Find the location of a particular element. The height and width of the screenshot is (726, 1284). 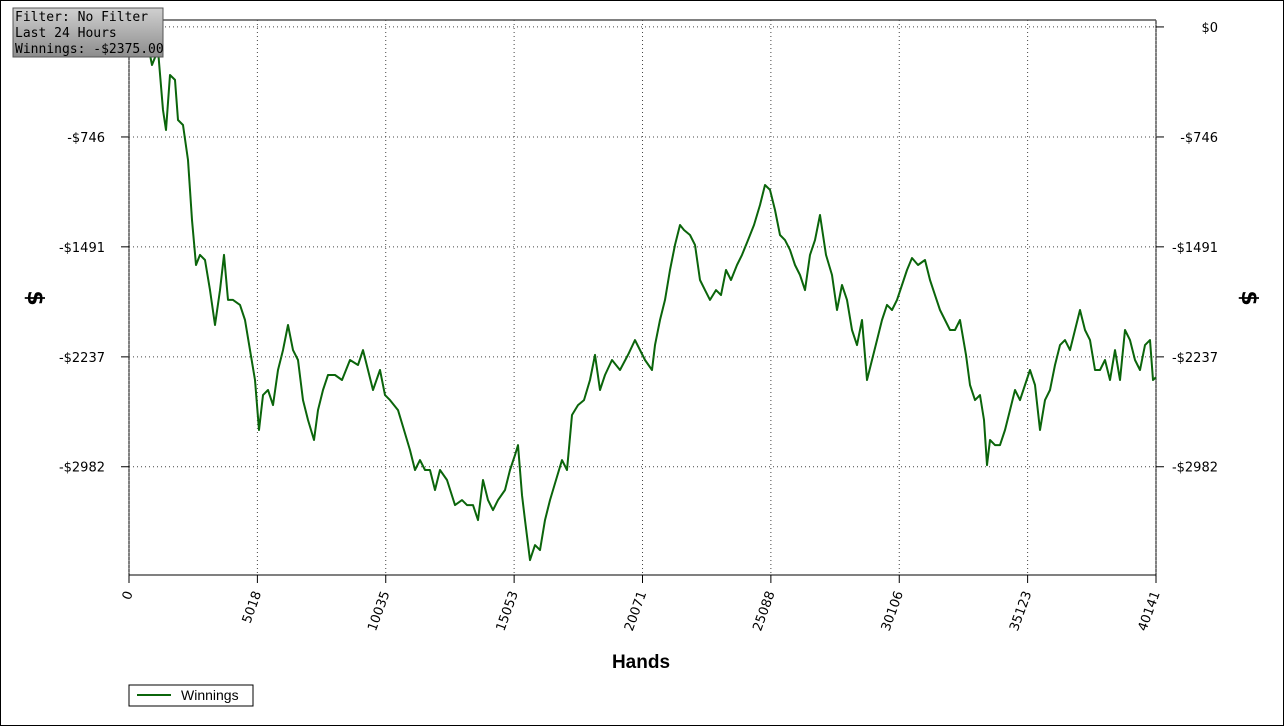

info-box is located at coordinates (88, 32).